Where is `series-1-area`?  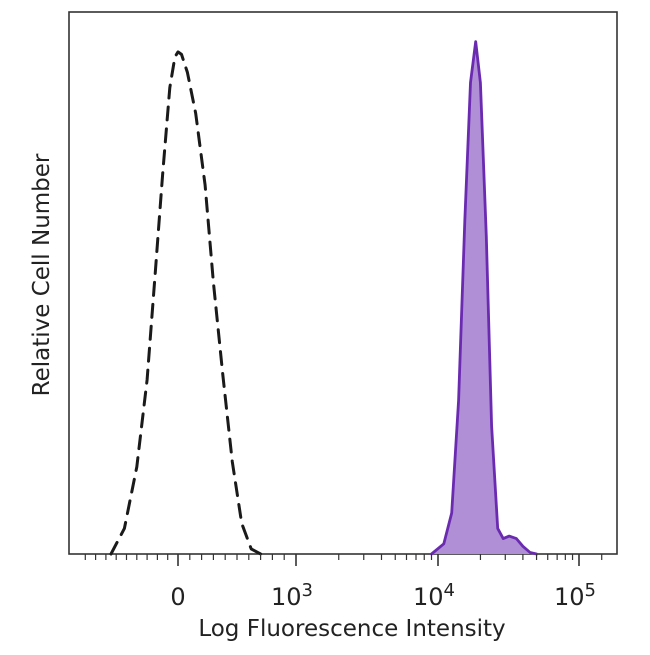
series-1-area is located at coordinates (484, 298).